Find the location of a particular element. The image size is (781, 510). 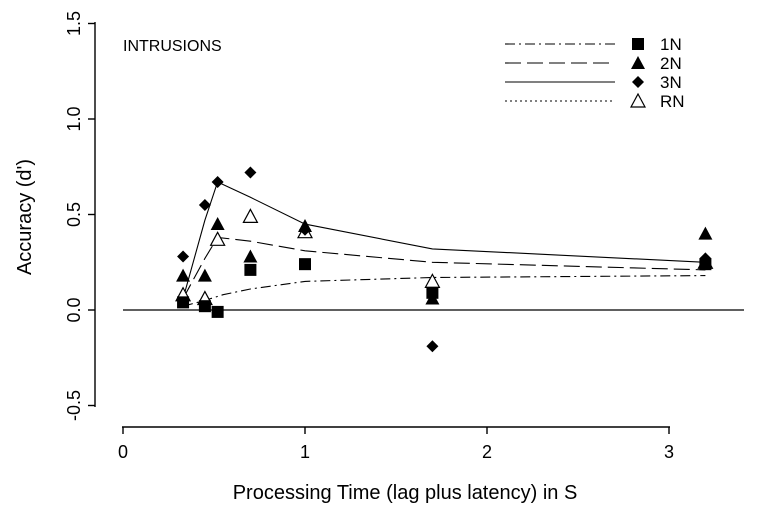

fit-line-1n is located at coordinates (444, 291).